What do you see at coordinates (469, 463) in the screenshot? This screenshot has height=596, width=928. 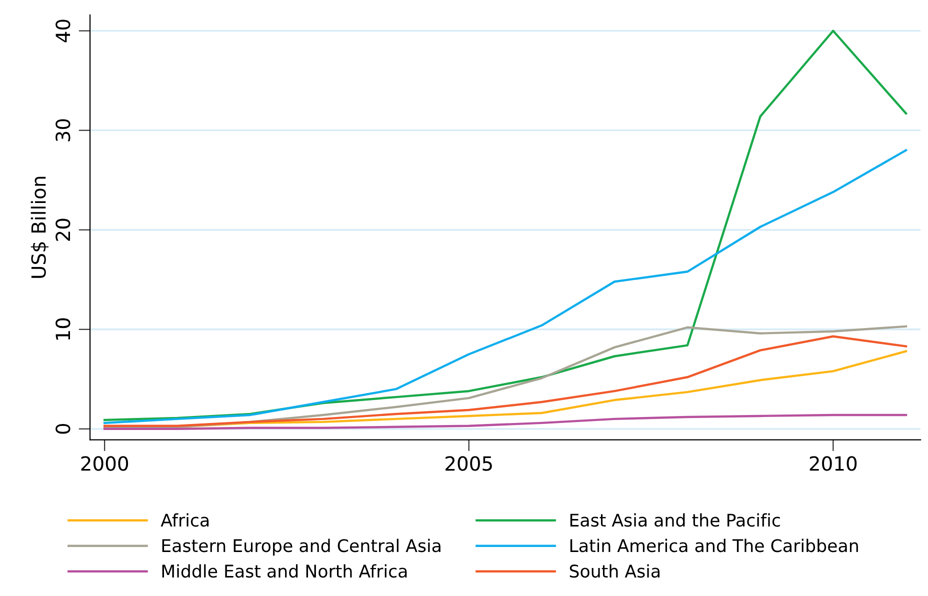 I see `x-tick-label: 2005` at bounding box center [469, 463].